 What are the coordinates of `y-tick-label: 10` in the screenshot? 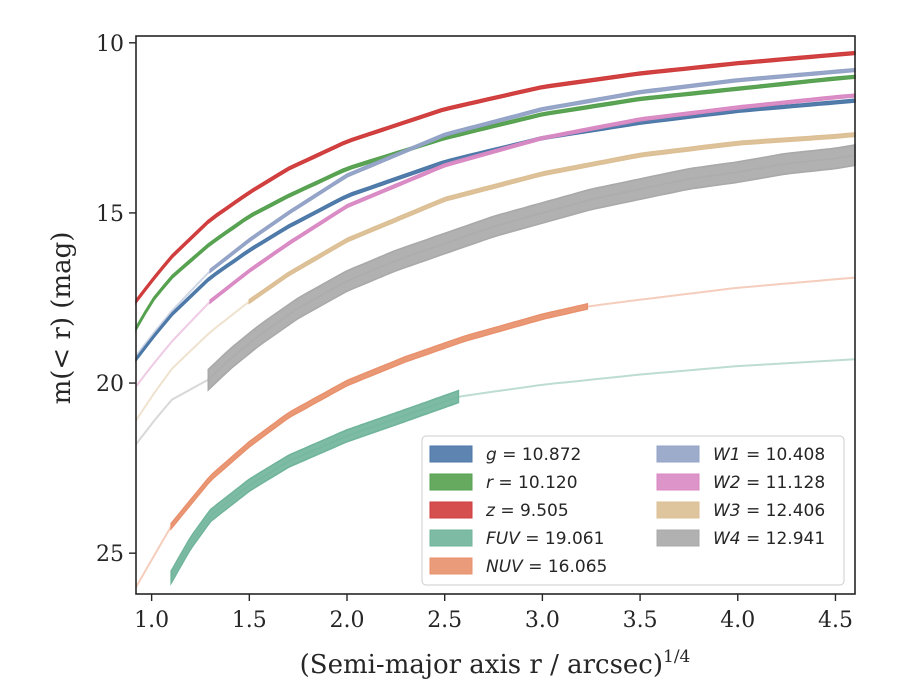 It's located at (110, 44).